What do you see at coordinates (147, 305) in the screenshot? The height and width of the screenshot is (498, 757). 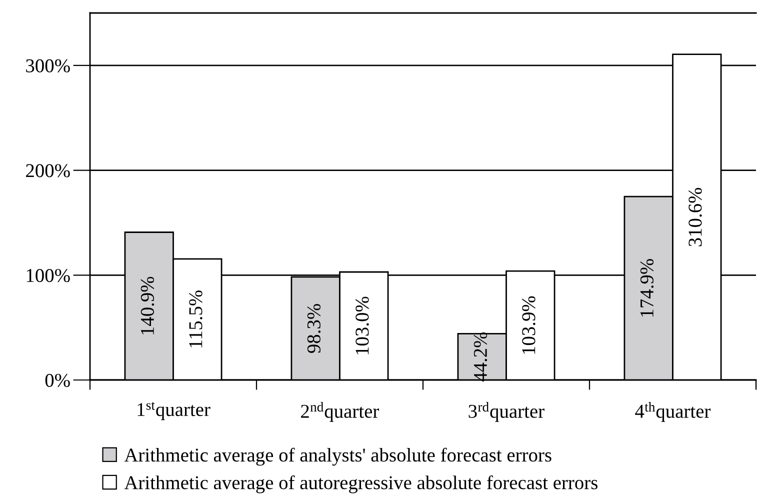 I see `data-label: 140.9%` at bounding box center [147, 305].